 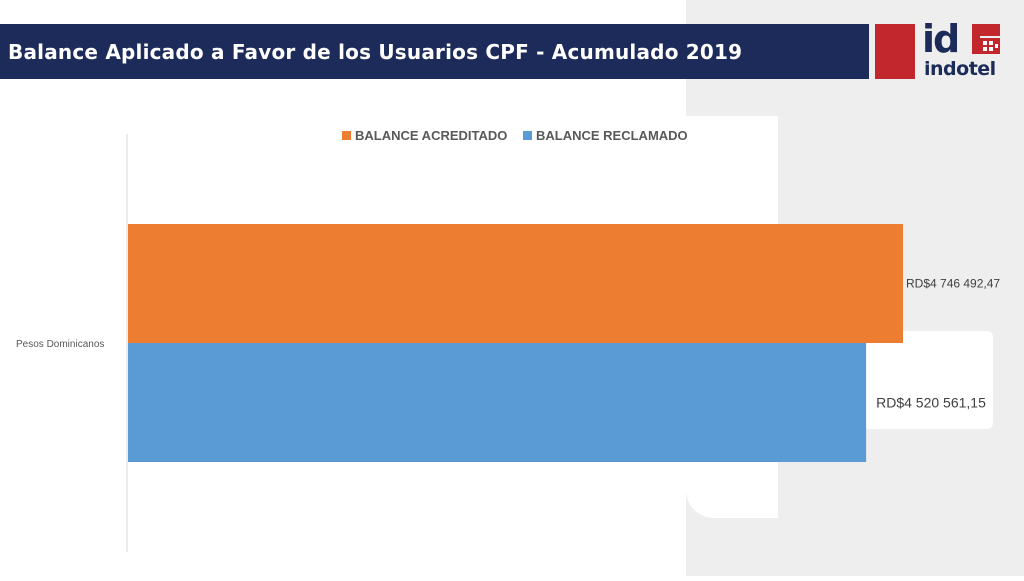 I want to click on category-label: Pesos Dominicanos, so click(x=60, y=344).